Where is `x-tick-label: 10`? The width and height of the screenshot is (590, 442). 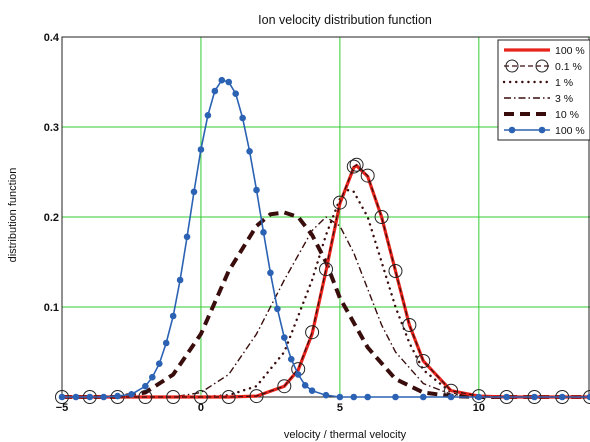 x-tick-label: 10 is located at coordinates (479, 408).